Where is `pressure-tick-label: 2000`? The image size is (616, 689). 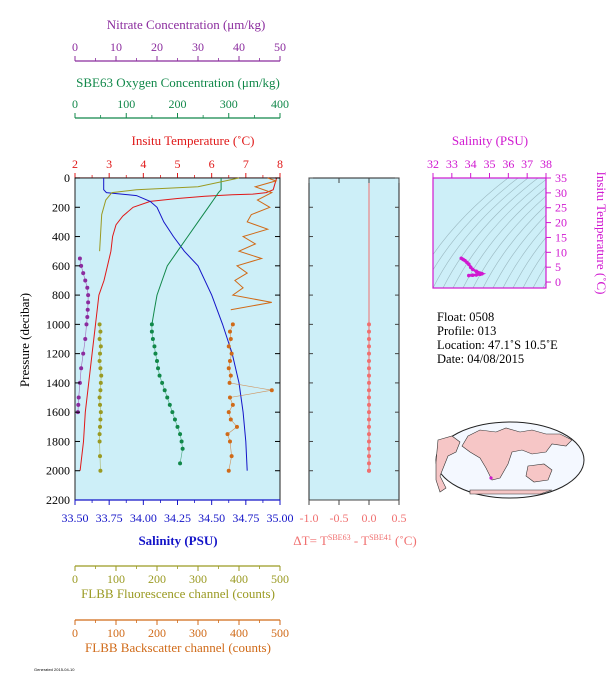
pressure-tick-label: 2000 is located at coordinates (58, 471).